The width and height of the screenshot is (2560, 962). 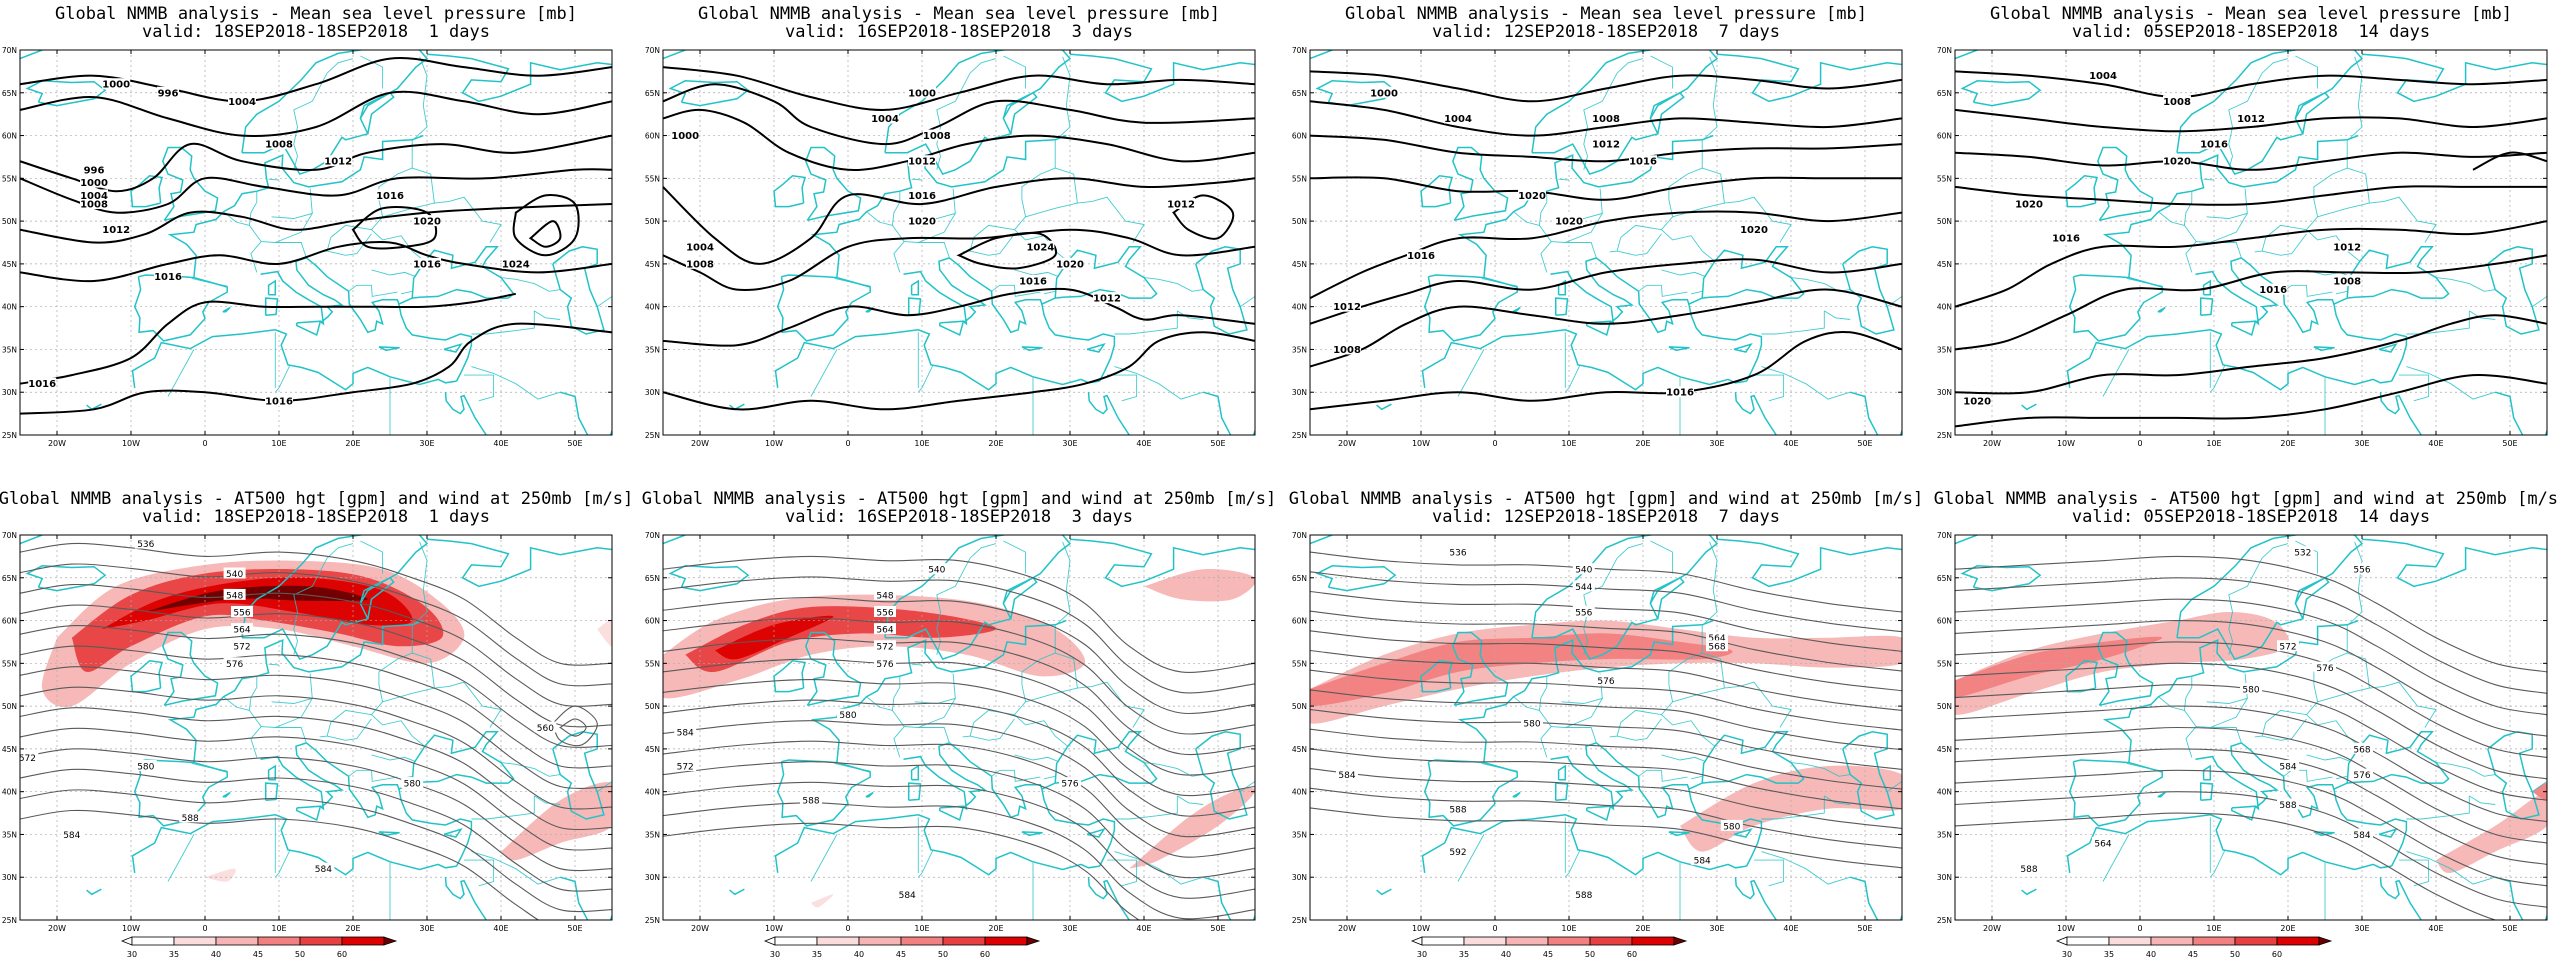 I want to click on colorbar-label: 60, so click(x=985, y=954).